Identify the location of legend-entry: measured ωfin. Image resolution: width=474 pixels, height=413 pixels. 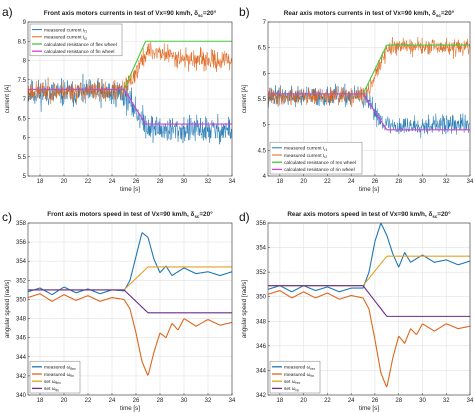
(59, 375).